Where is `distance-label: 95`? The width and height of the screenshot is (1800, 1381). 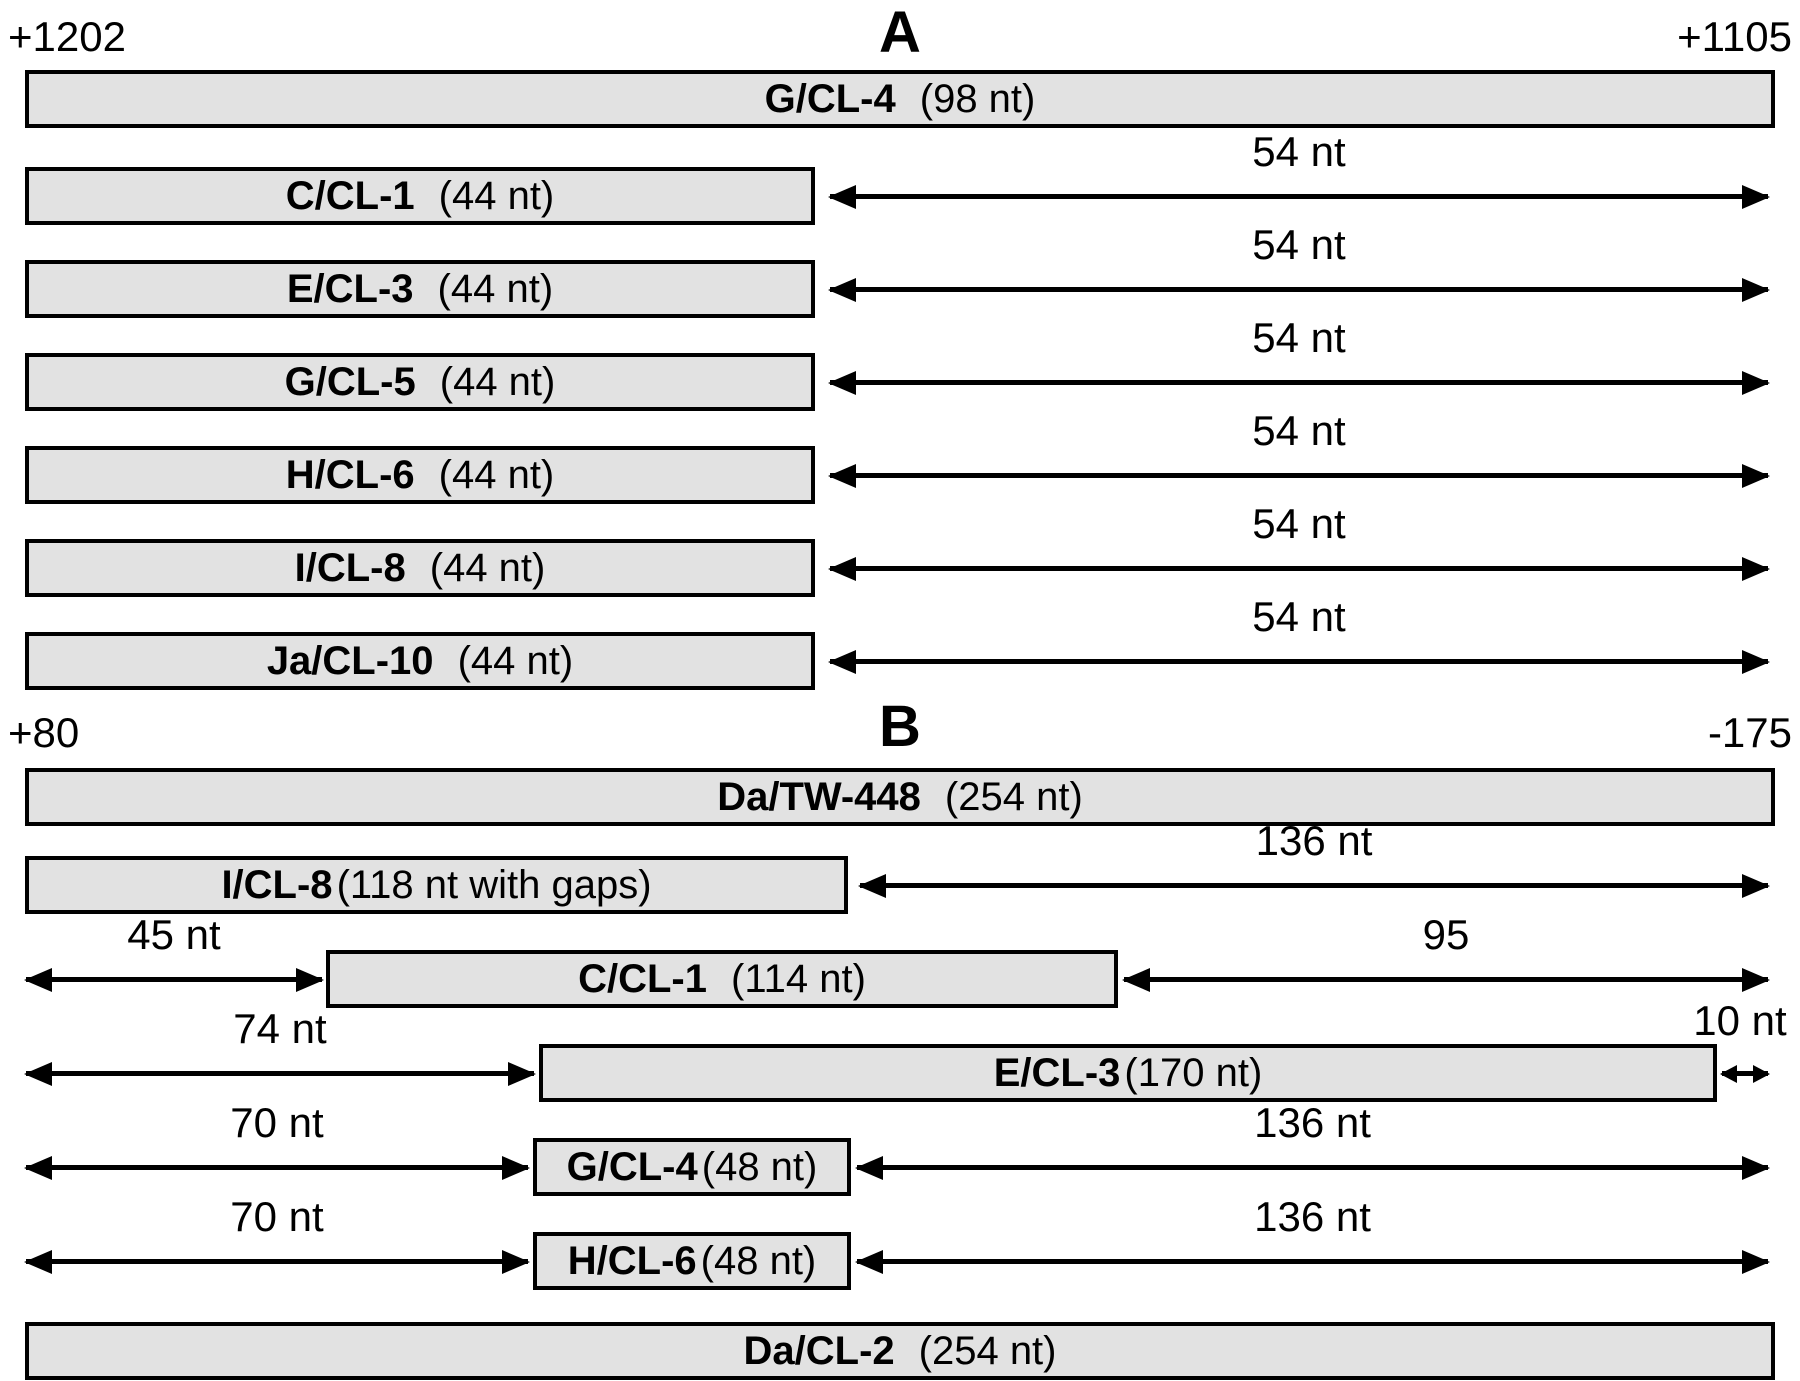
distance-label: 95 is located at coordinates (1446, 934).